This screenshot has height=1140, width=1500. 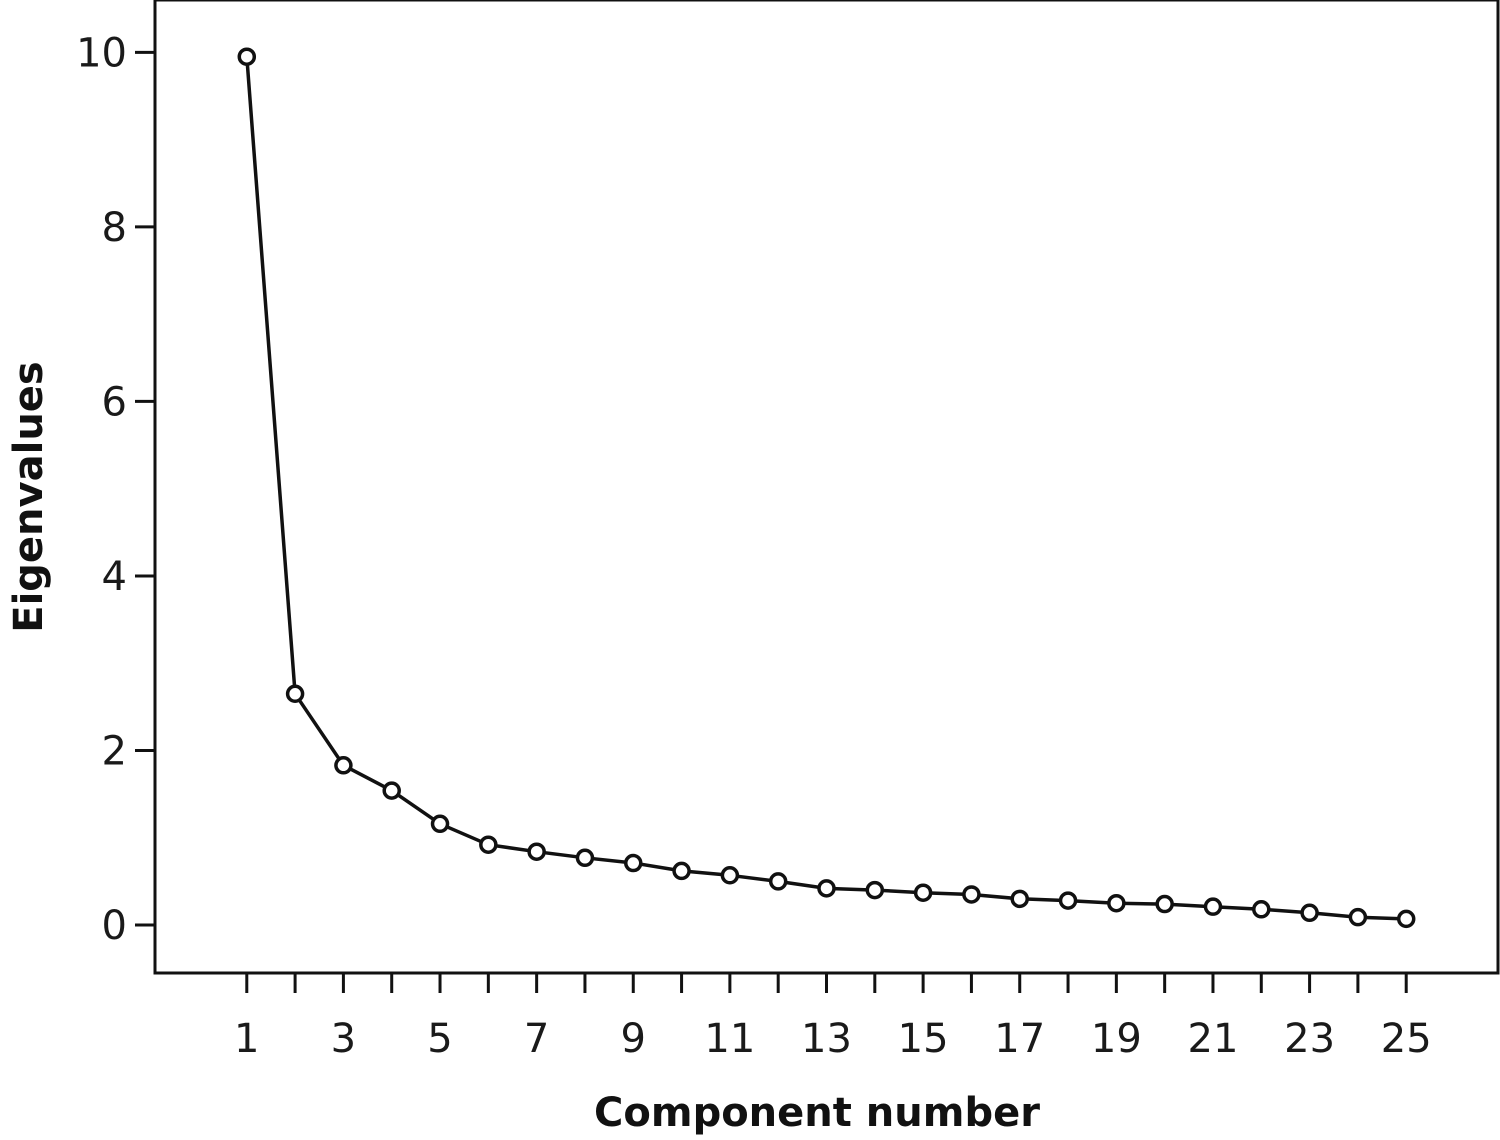 I want to click on x-tick-label: 23, so click(x=1309, y=1039).